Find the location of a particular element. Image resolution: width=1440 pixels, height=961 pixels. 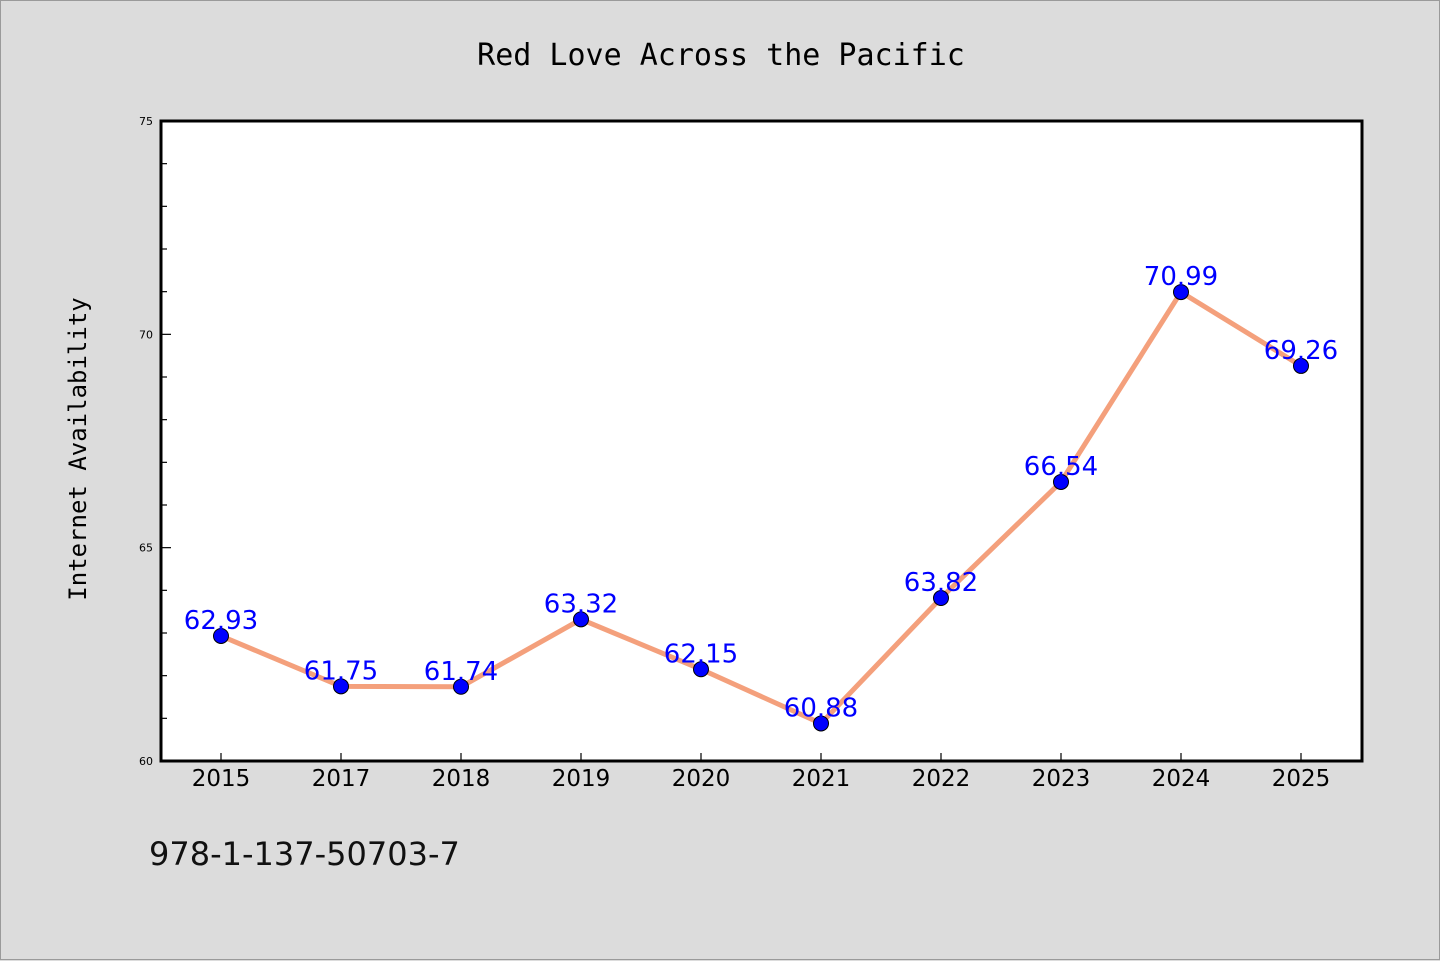

data-label: 66.54 is located at coordinates (1061, 467).